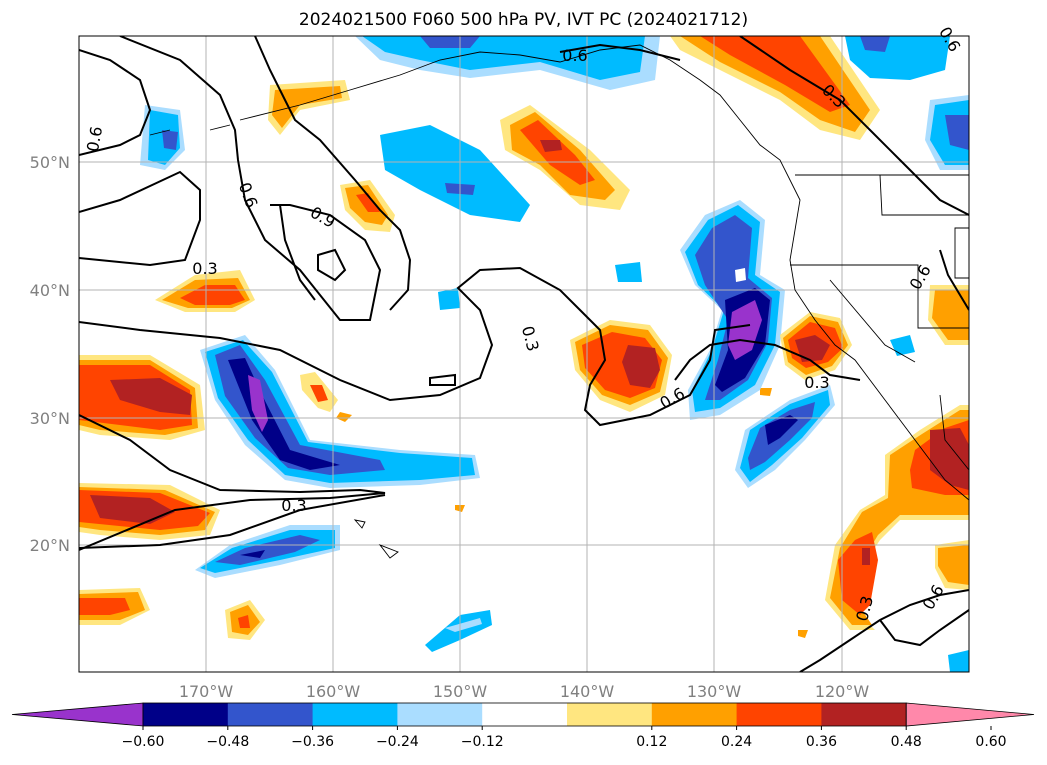  I want to click on lon-label-150w: 150°W, so click(460, 691).